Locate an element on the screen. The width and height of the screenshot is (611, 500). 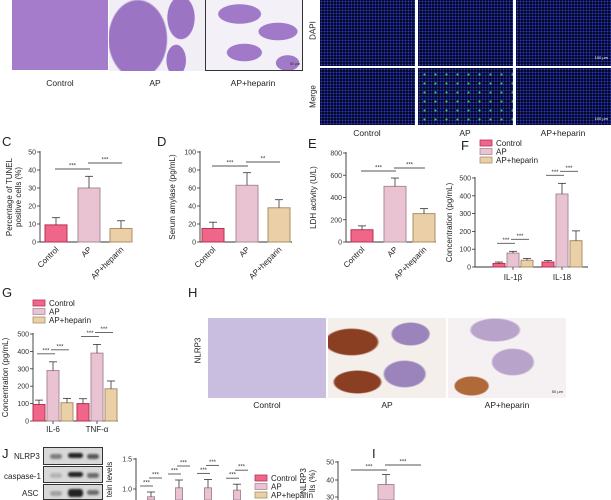
he-label-ap: AP is located at coordinates (155, 83).